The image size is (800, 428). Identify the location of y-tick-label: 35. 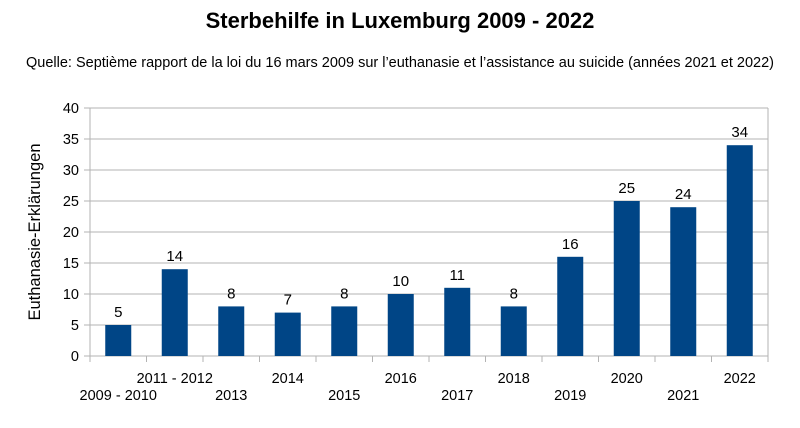
(71, 140).